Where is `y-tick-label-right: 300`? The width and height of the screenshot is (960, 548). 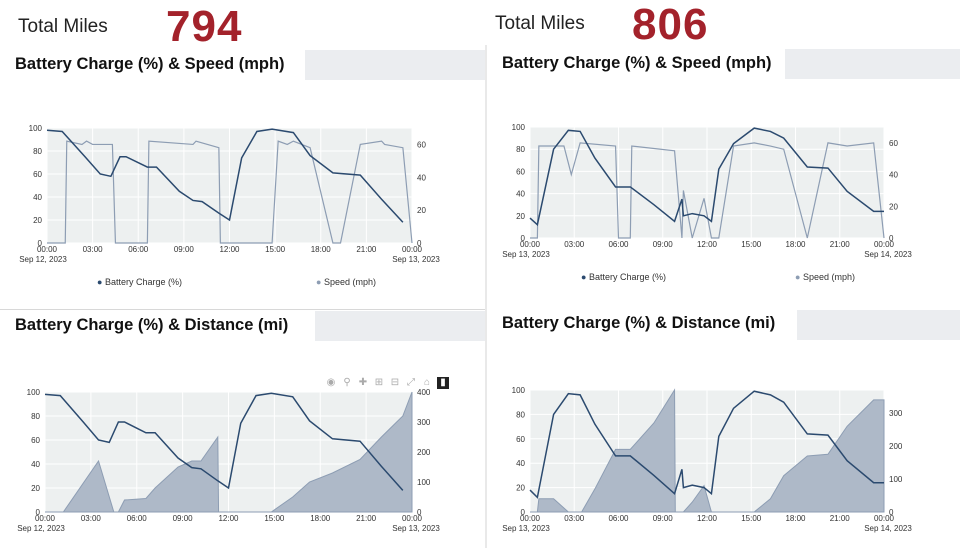
y-tick-label-right: 300 is located at coordinates (424, 422).